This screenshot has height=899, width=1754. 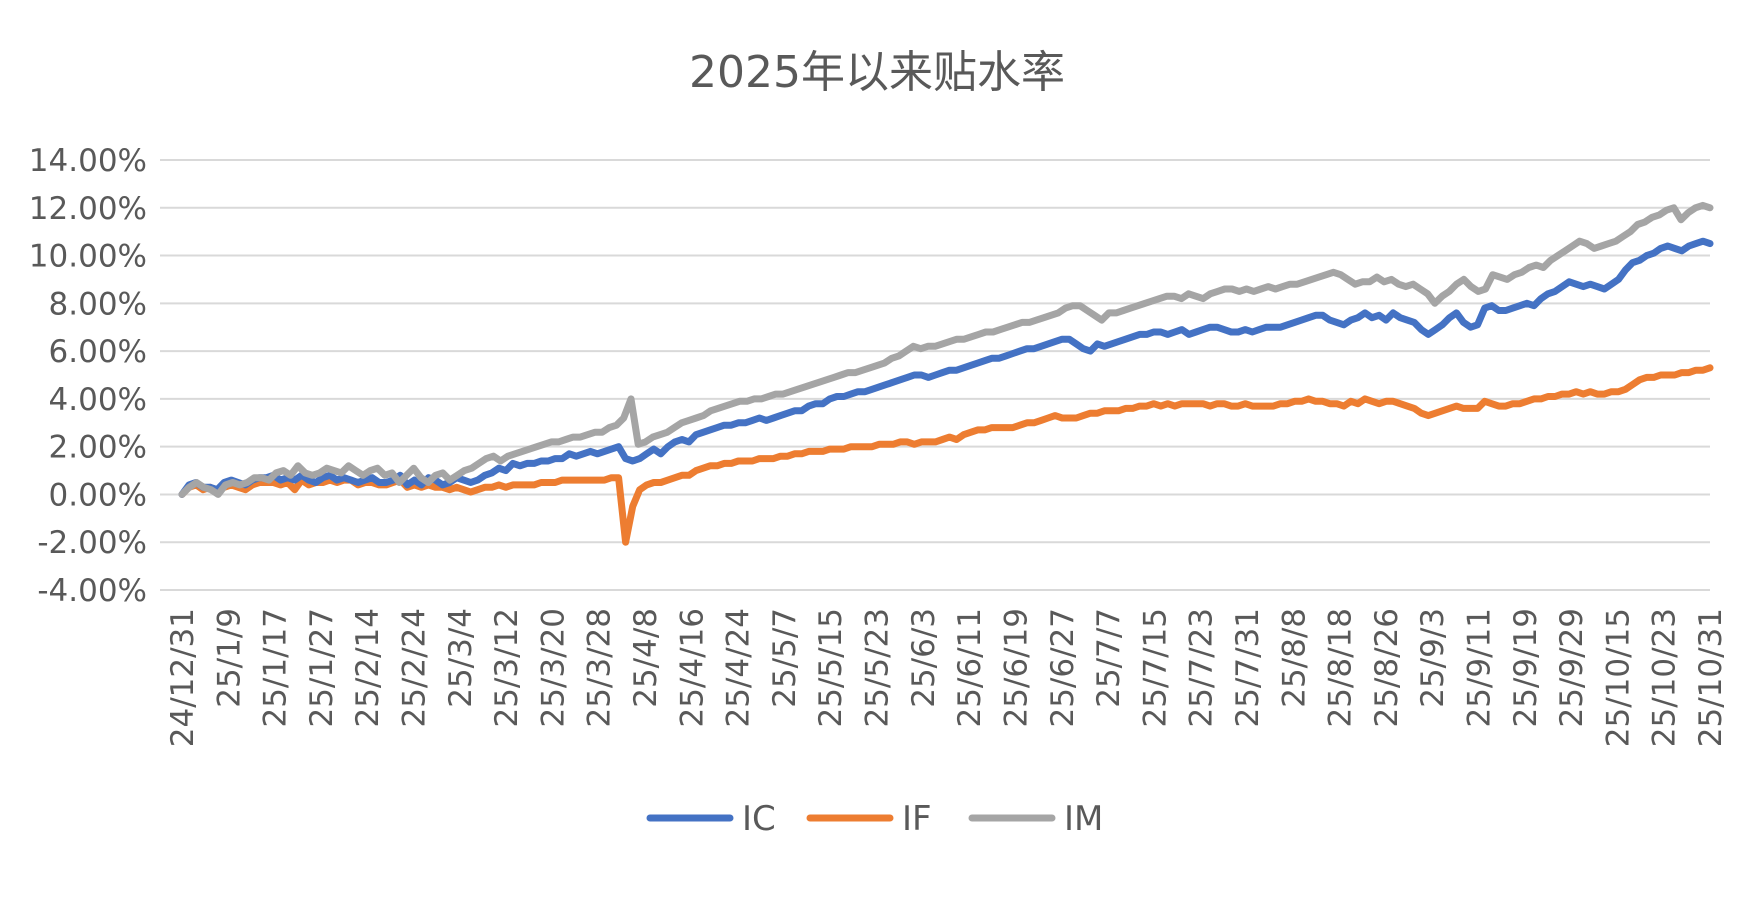 I want to click on x-tick-label: 25/7/31, so click(x=1248, y=668).